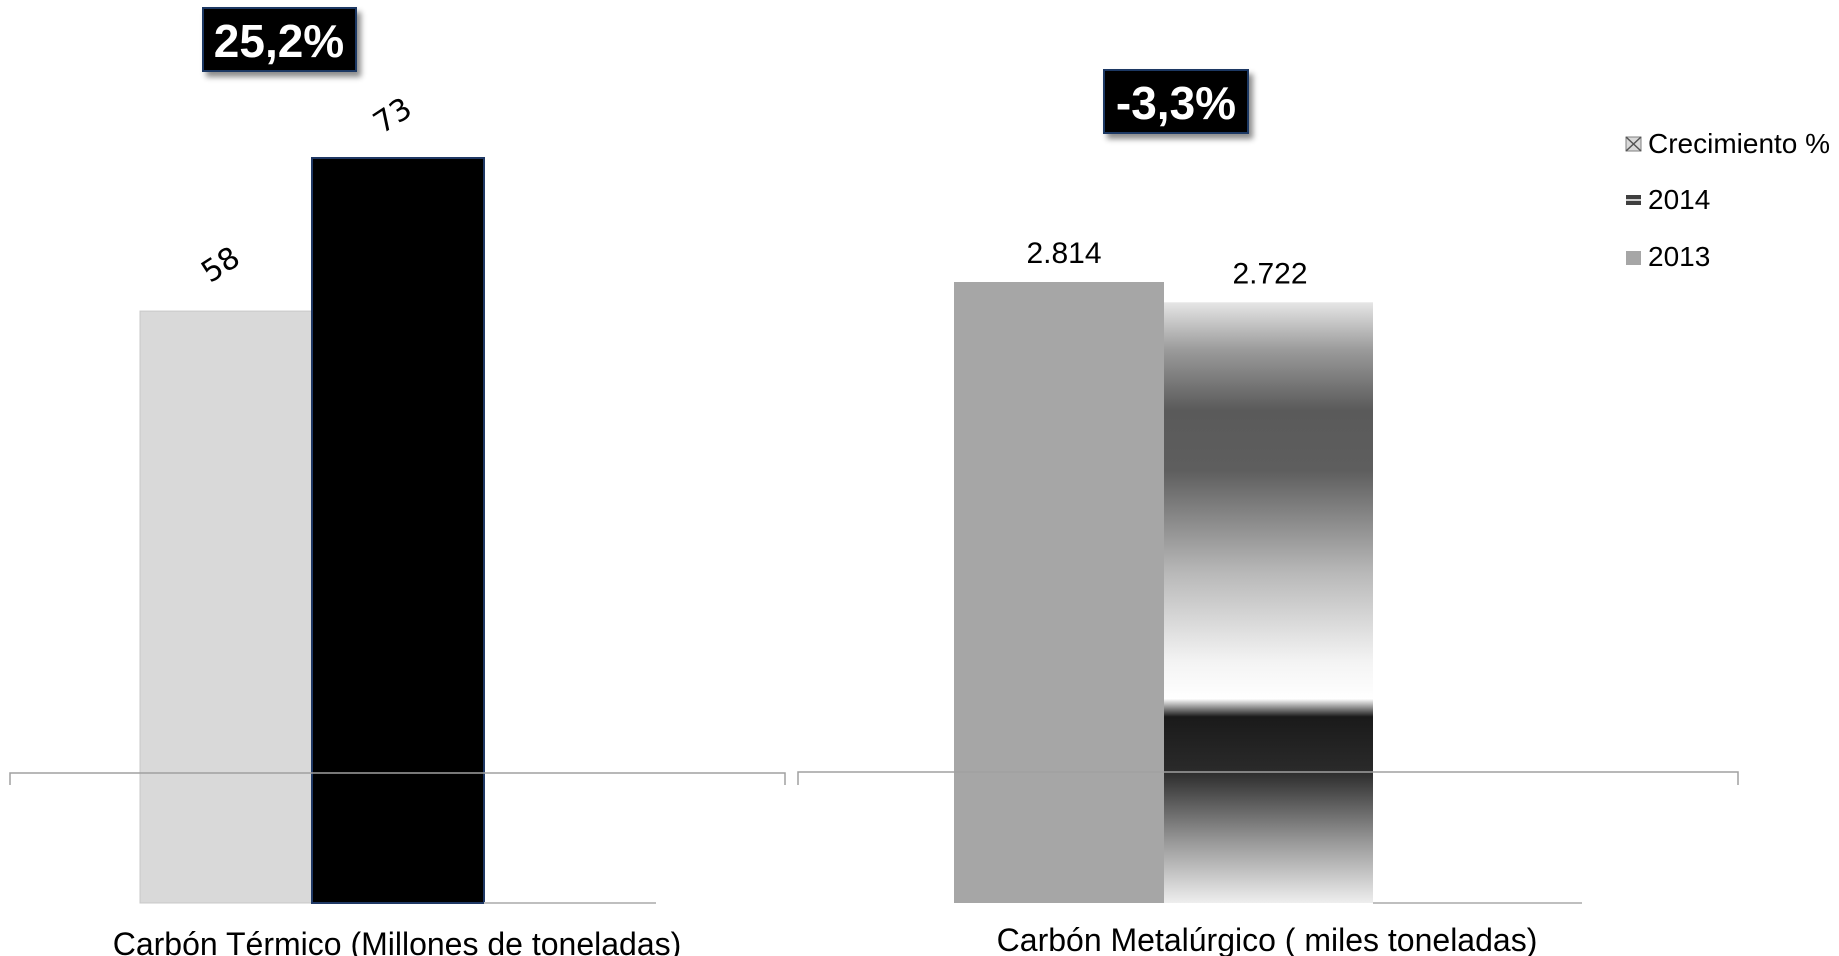  What do you see at coordinates (392, 116) in the screenshot?
I see `value-label-2014-termico: 73` at bounding box center [392, 116].